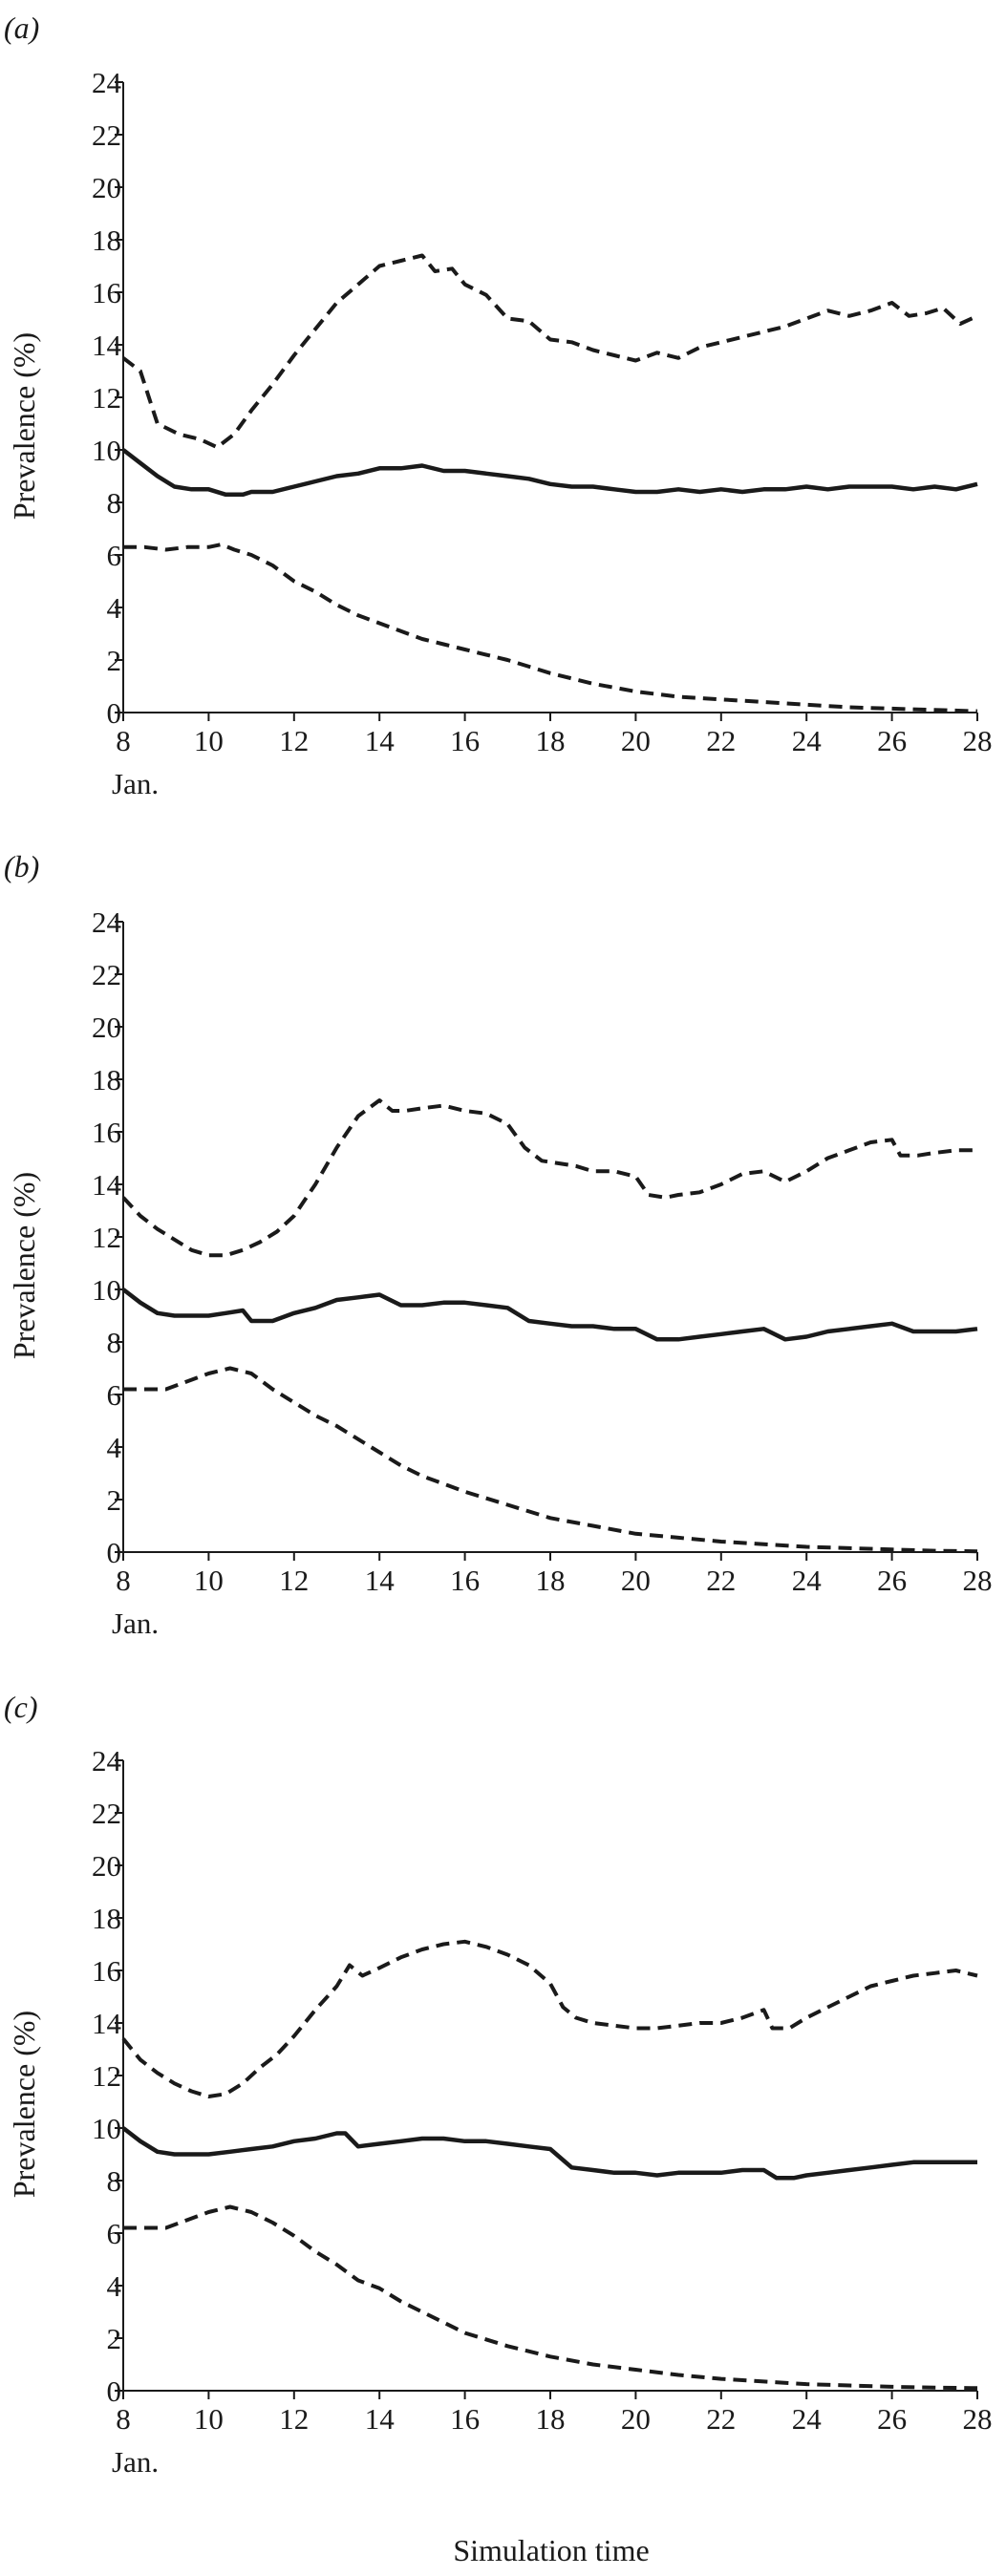 The height and width of the screenshot is (2576, 1006). What do you see at coordinates (21, 866) in the screenshot?
I see `panel-label: (b)` at bounding box center [21, 866].